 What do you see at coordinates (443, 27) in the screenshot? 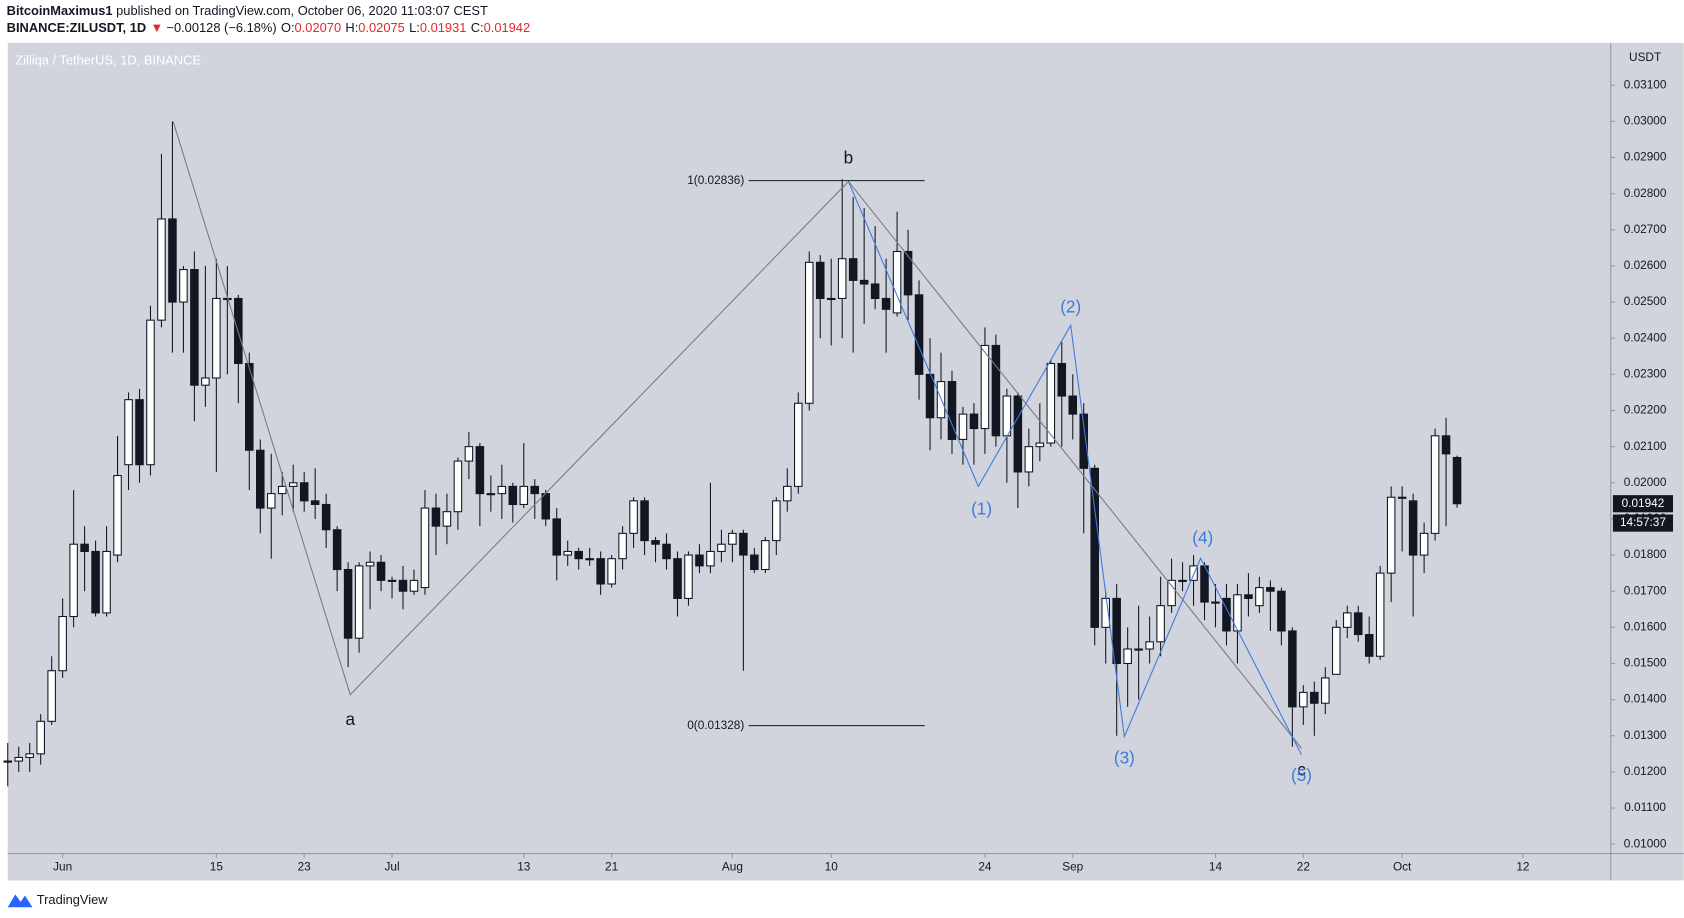
I see `low-value: 0.01931` at bounding box center [443, 27].